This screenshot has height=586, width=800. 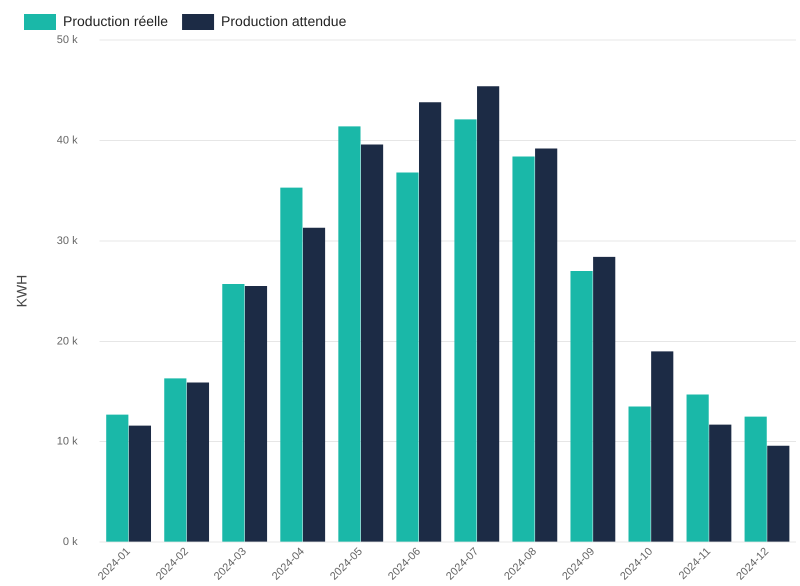 I want to click on y-tick-label: 50 k, so click(x=67, y=40).